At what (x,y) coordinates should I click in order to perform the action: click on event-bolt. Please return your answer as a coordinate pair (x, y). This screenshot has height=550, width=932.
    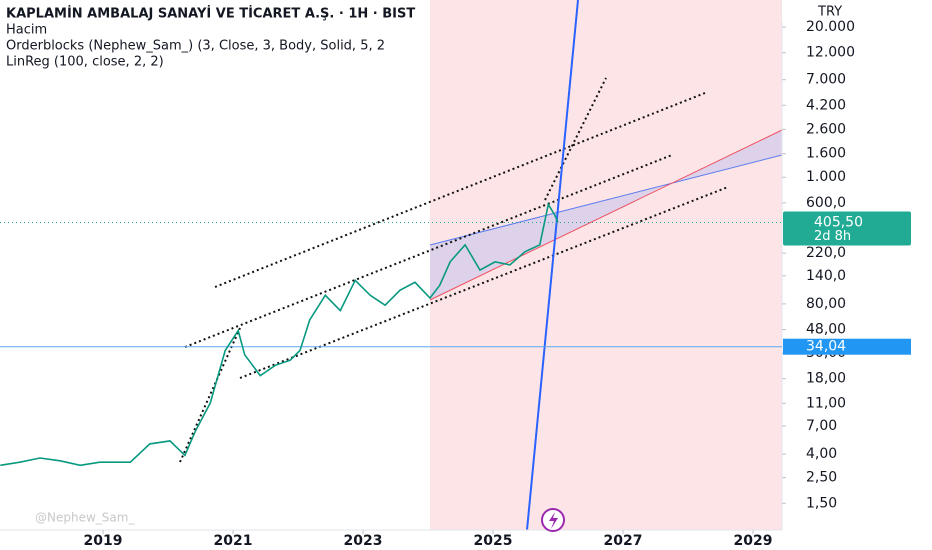
    Looking at the image, I should click on (553, 520).